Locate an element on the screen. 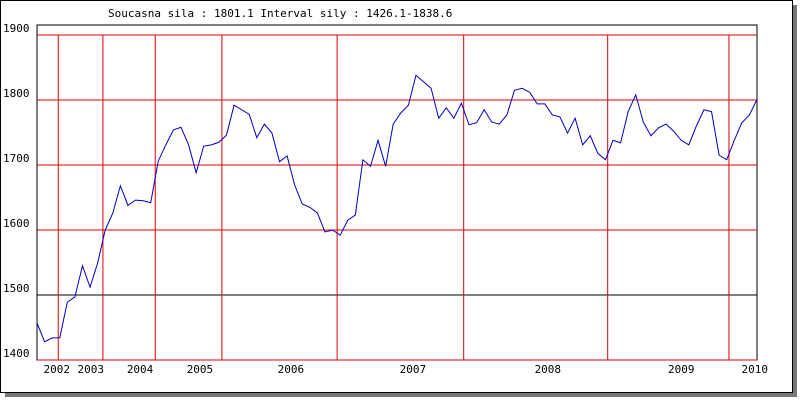 The width and height of the screenshot is (800, 400). x-tick-label: 2005 is located at coordinates (200, 369).